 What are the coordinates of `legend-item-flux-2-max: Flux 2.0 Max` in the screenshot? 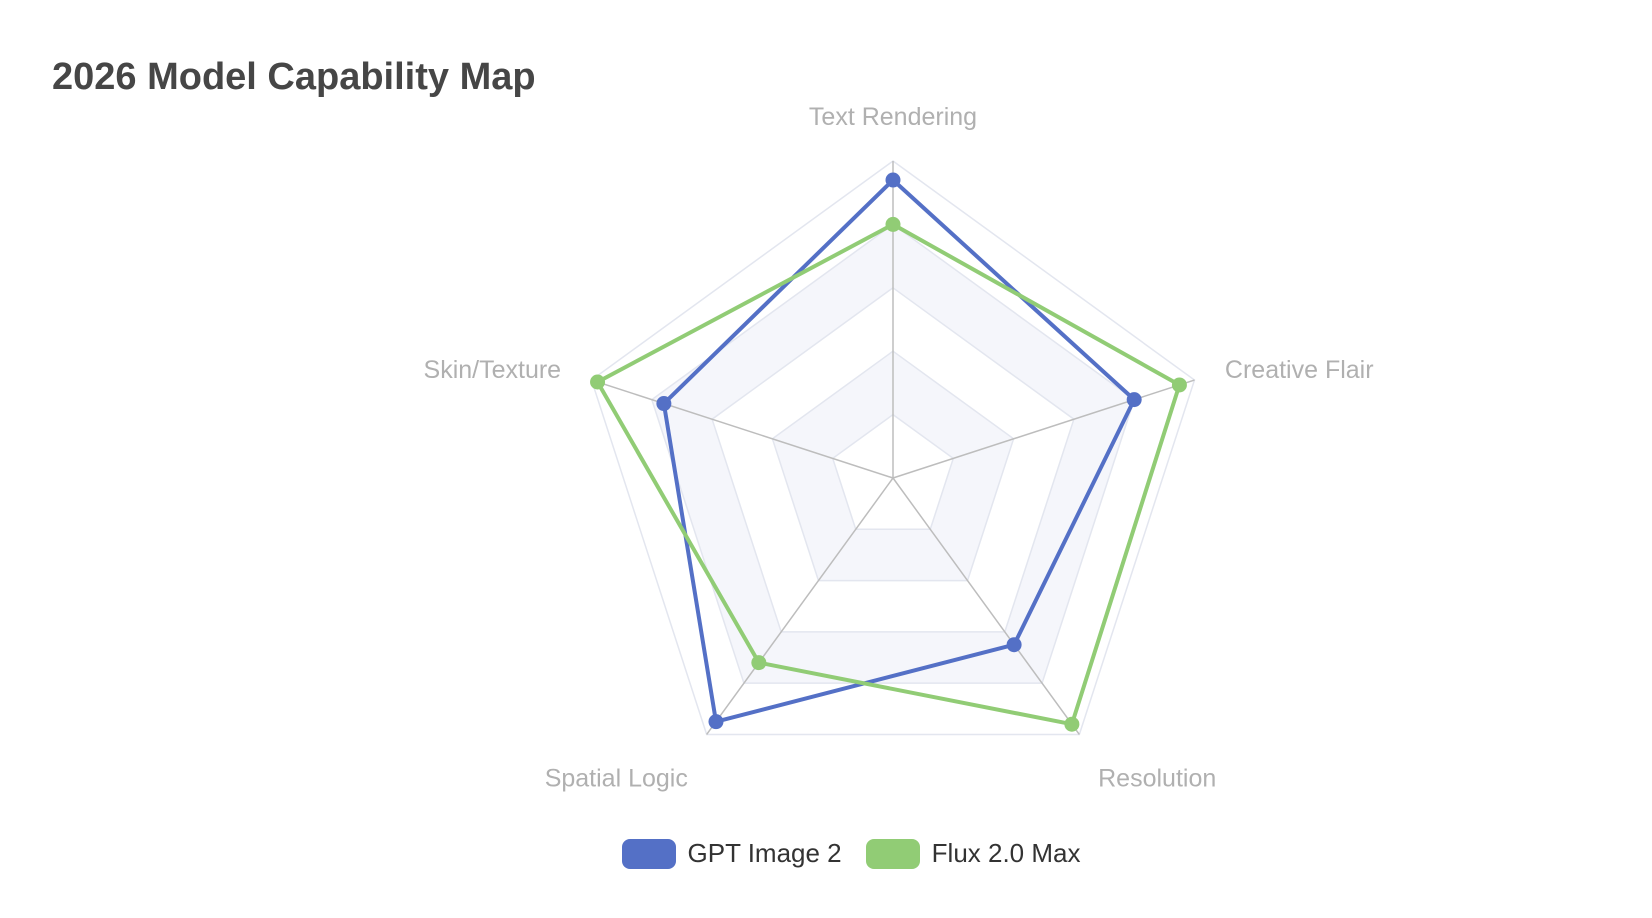 It's located at (973, 853).